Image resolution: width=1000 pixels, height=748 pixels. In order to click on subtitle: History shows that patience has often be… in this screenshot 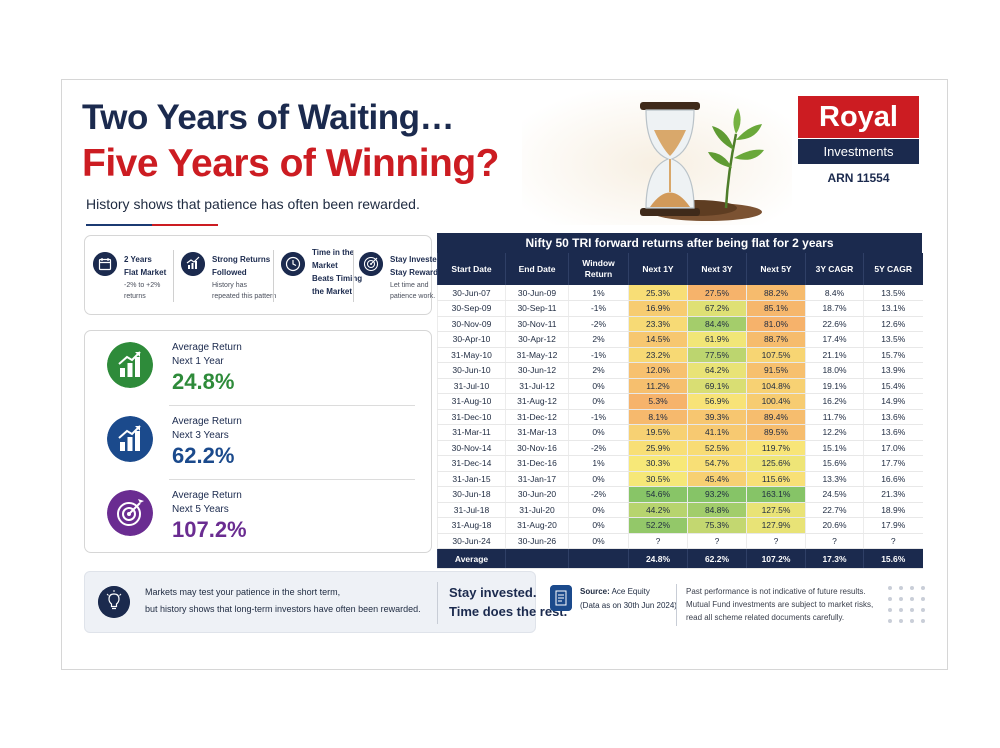, I will do `click(253, 204)`.